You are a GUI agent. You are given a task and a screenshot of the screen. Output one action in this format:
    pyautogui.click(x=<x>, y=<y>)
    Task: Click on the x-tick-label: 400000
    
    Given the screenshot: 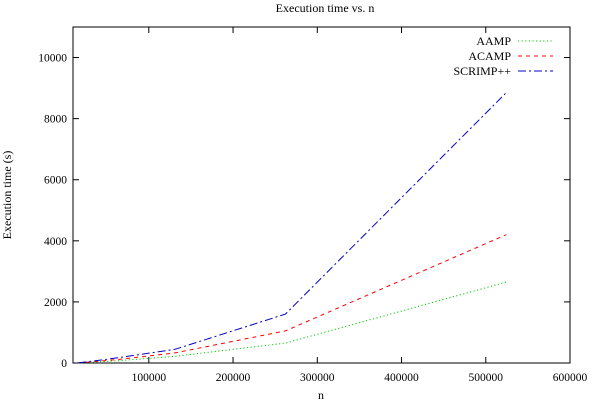 What is the action you would take?
    pyautogui.click(x=401, y=378)
    